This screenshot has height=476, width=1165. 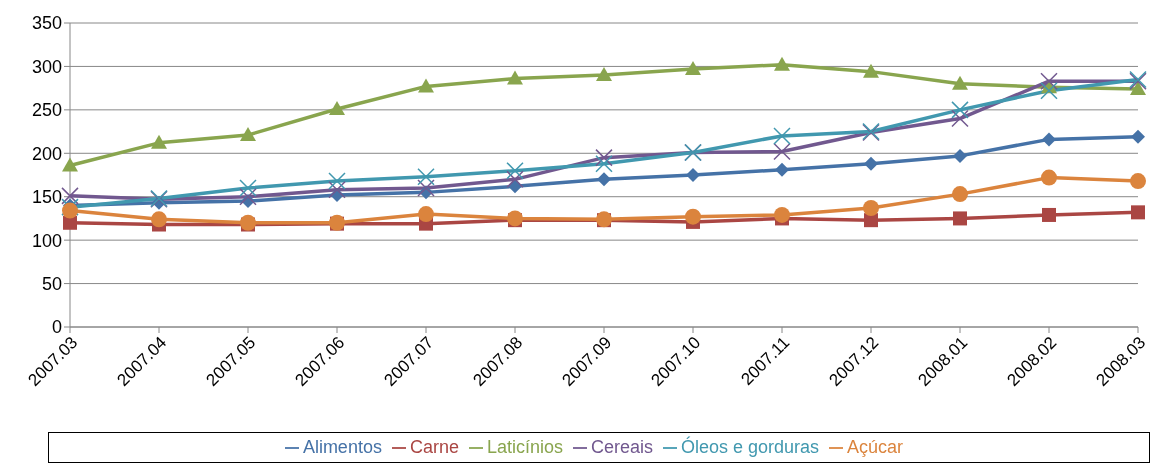 What do you see at coordinates (56, 327) in the screenshot?
I see `y-tick-label: 0` at bounding box center [56, 327].